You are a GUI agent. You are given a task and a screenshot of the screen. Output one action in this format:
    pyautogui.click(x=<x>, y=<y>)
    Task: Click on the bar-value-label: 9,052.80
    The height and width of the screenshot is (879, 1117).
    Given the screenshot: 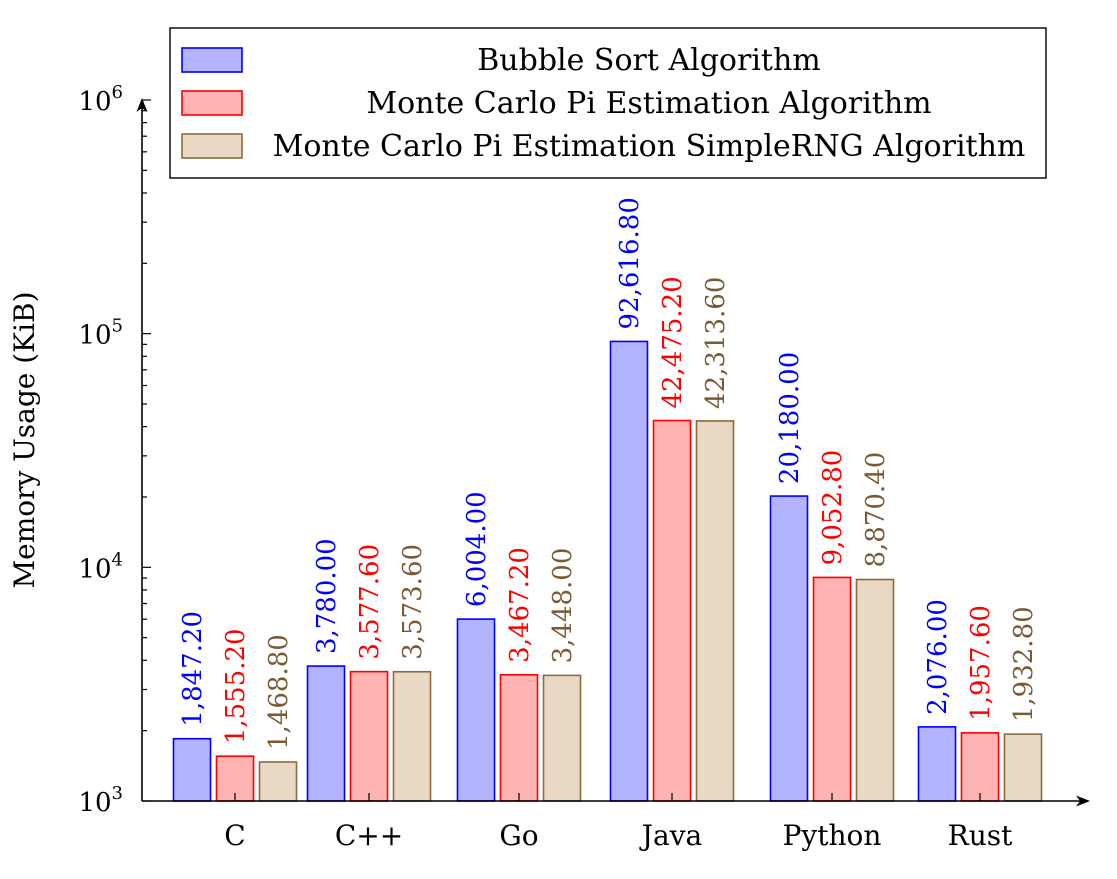 What is the action you would take?
    pyautogui.click(x=833, y=508)
    